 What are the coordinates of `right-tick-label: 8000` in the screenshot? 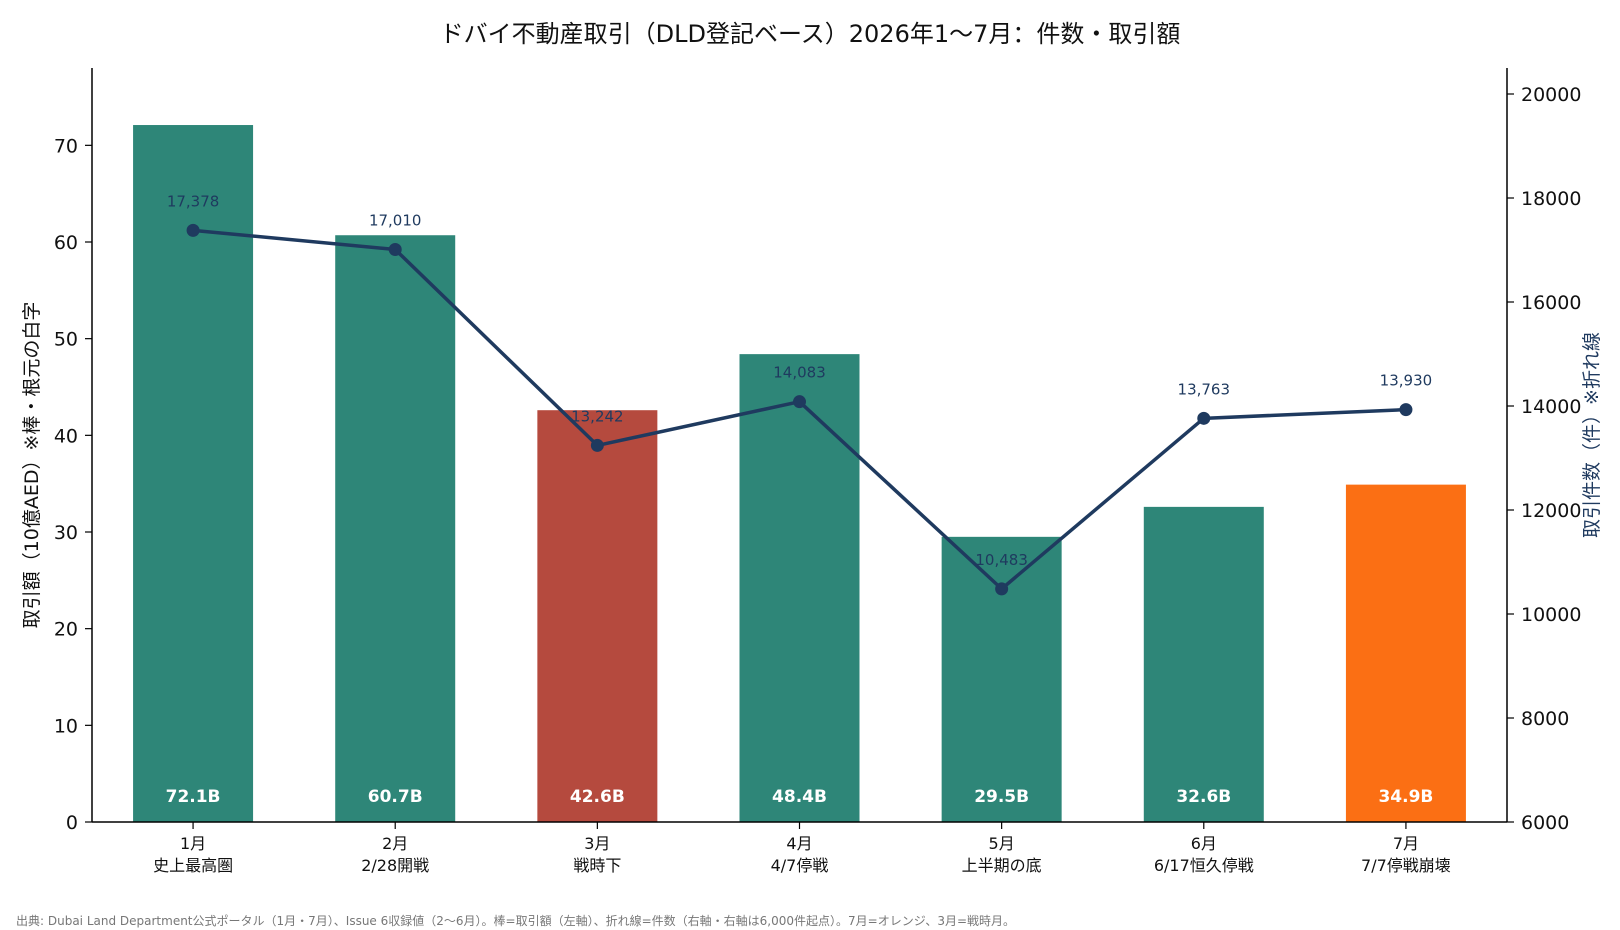 It's located at (1545, 719).